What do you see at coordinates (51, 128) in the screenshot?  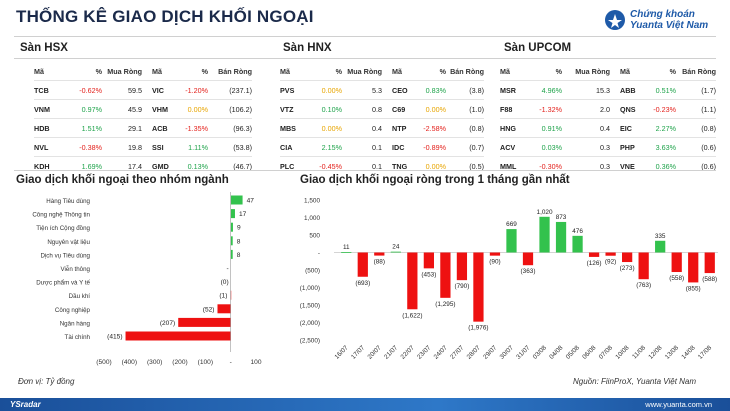 I see `ticker-cell: HDB` at bounding box center [51, 128].